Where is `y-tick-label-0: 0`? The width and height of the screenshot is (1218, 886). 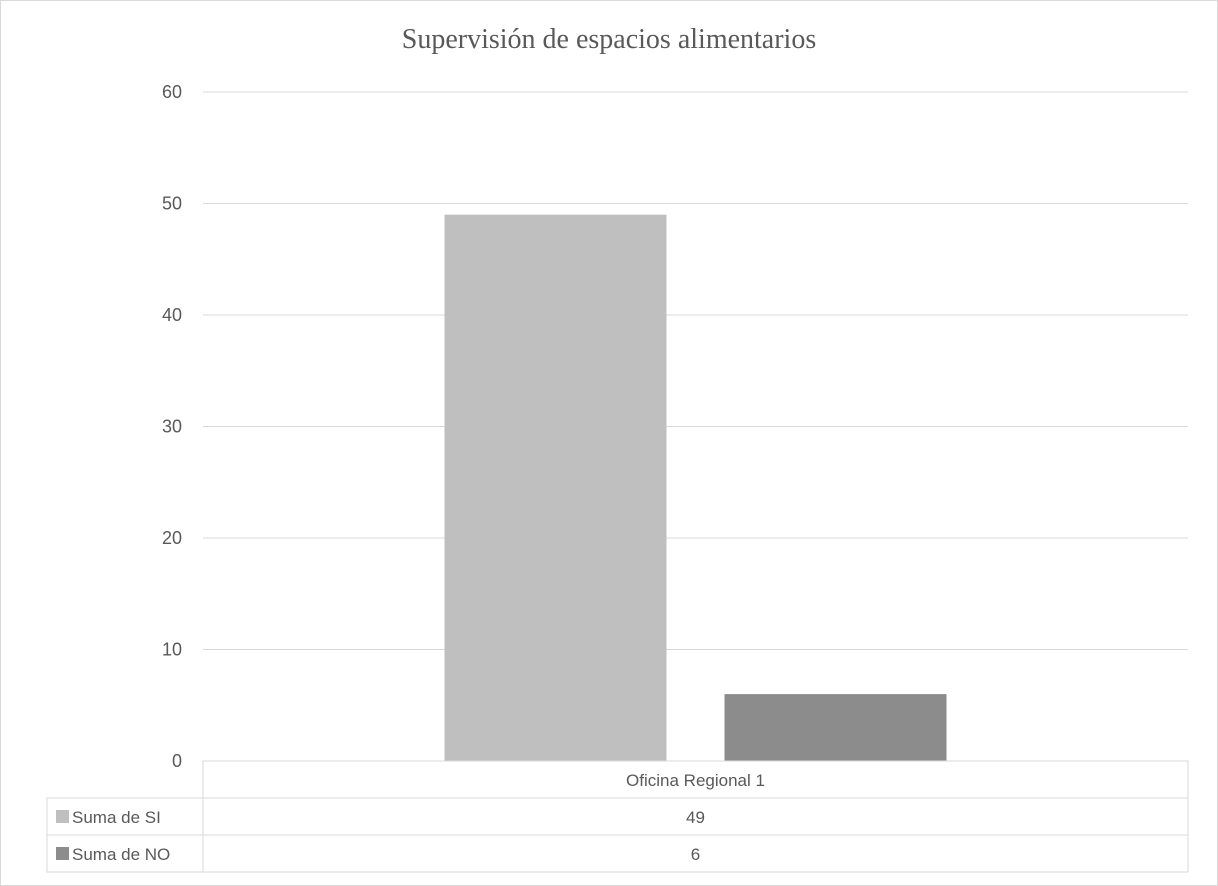 y-tick-label-0: 0 is located at coordinates (177, 761).